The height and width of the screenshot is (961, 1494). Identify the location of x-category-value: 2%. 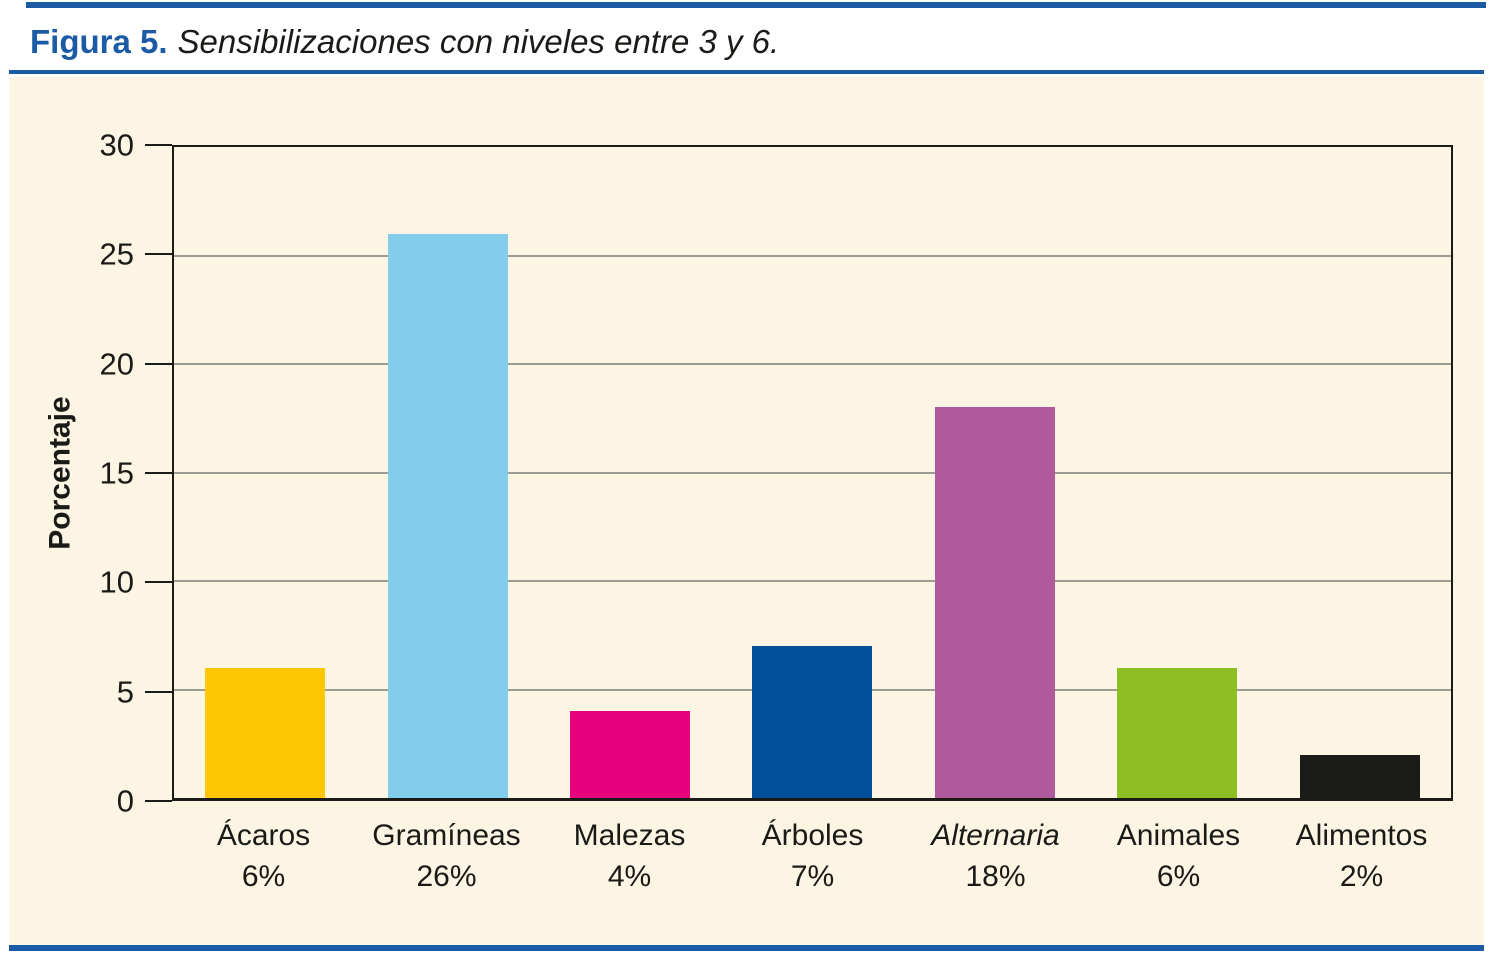
(1361, 876).